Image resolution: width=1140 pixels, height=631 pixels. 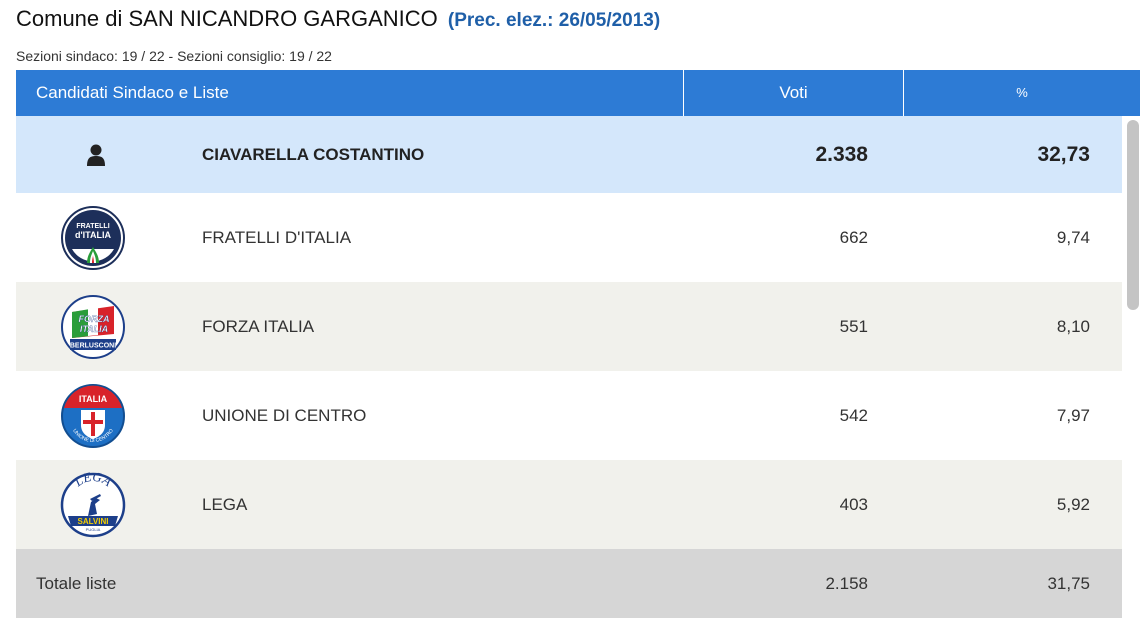 What do you see at coordinates (132, 92) in the screenshot?
I see `header-candidates: Candidati Sindaco e Liste` at bounding box center [132, 92].